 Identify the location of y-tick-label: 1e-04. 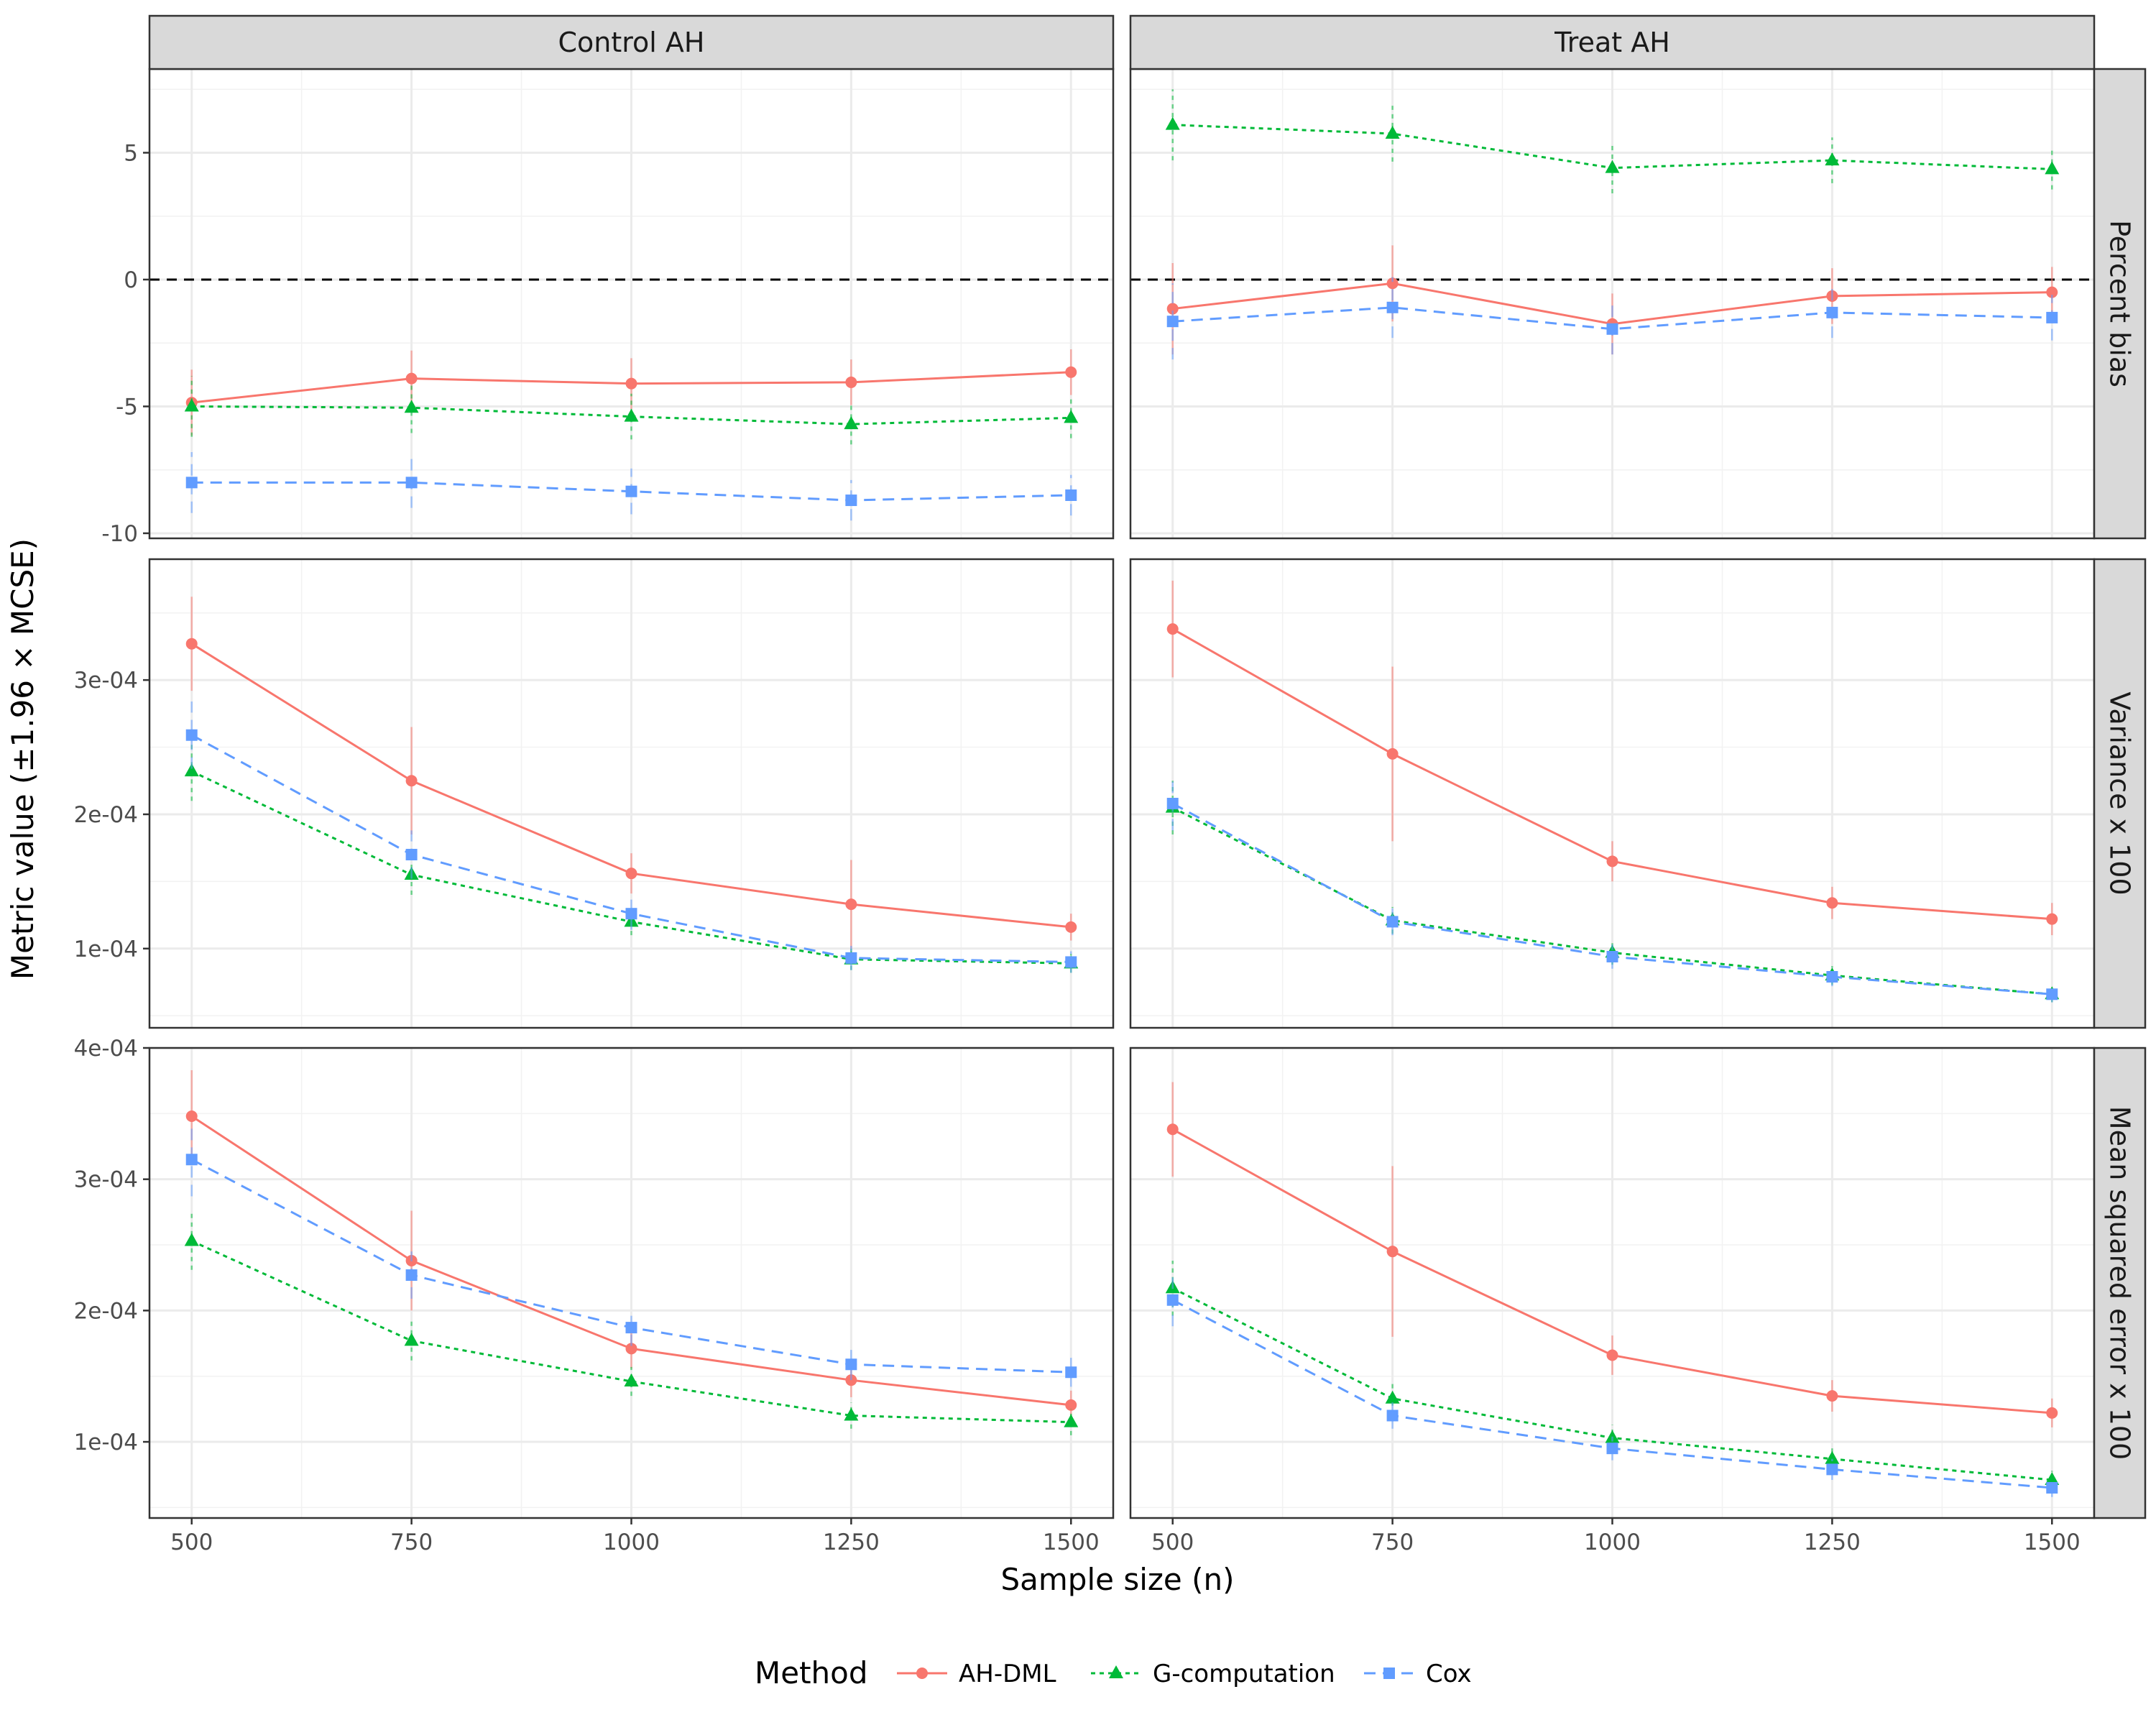
(106, 1442).